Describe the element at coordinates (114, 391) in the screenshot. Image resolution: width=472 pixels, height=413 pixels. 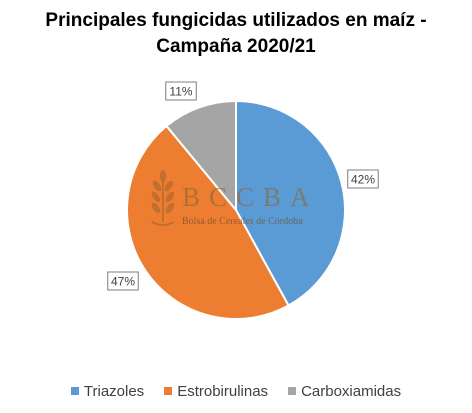
I see `legend-label: Triazoles` at that location.